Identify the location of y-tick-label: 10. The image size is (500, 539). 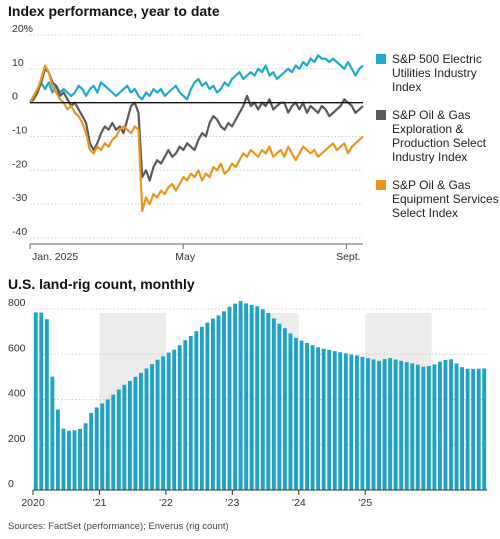
(18, 63).